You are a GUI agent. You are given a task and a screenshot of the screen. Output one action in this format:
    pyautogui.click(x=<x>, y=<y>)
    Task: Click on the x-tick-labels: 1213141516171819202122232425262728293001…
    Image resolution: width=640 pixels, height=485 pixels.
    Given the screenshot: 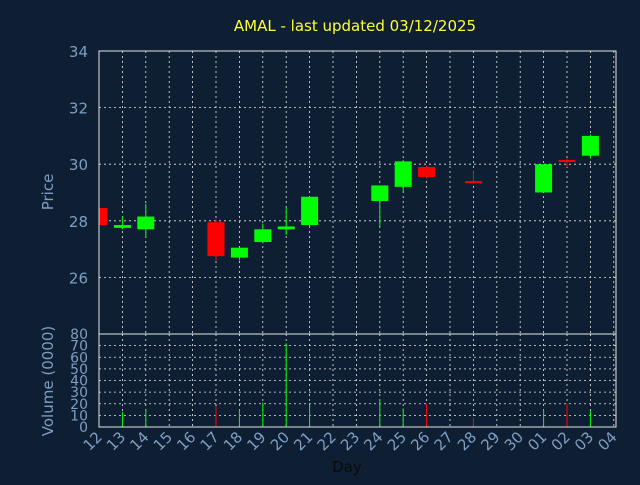 What is the action you would take?
    pyautogui.click(x=350, y=441)
    